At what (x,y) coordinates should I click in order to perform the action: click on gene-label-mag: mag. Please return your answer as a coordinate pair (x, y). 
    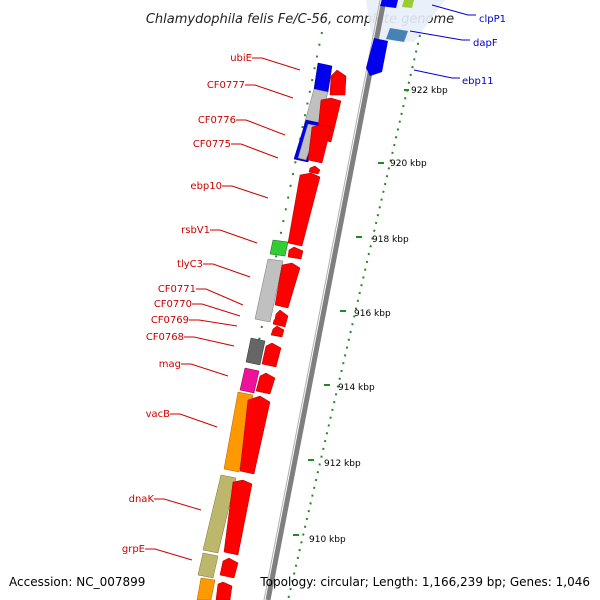
    Looking at the image, I should click on (170, 364).